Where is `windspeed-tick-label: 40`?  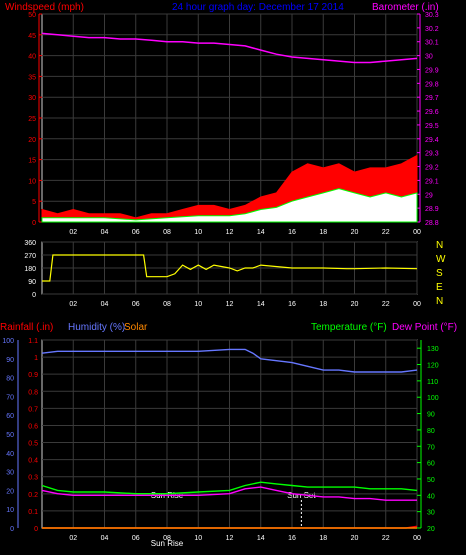
windspeed-tick-label: 40 is located at coordinates (32, 57).